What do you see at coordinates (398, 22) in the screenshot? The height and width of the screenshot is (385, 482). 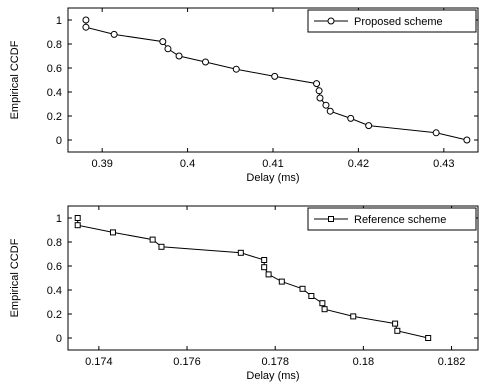 I see `legend-label: Proposed scheme` at bounding box center [398, 22].